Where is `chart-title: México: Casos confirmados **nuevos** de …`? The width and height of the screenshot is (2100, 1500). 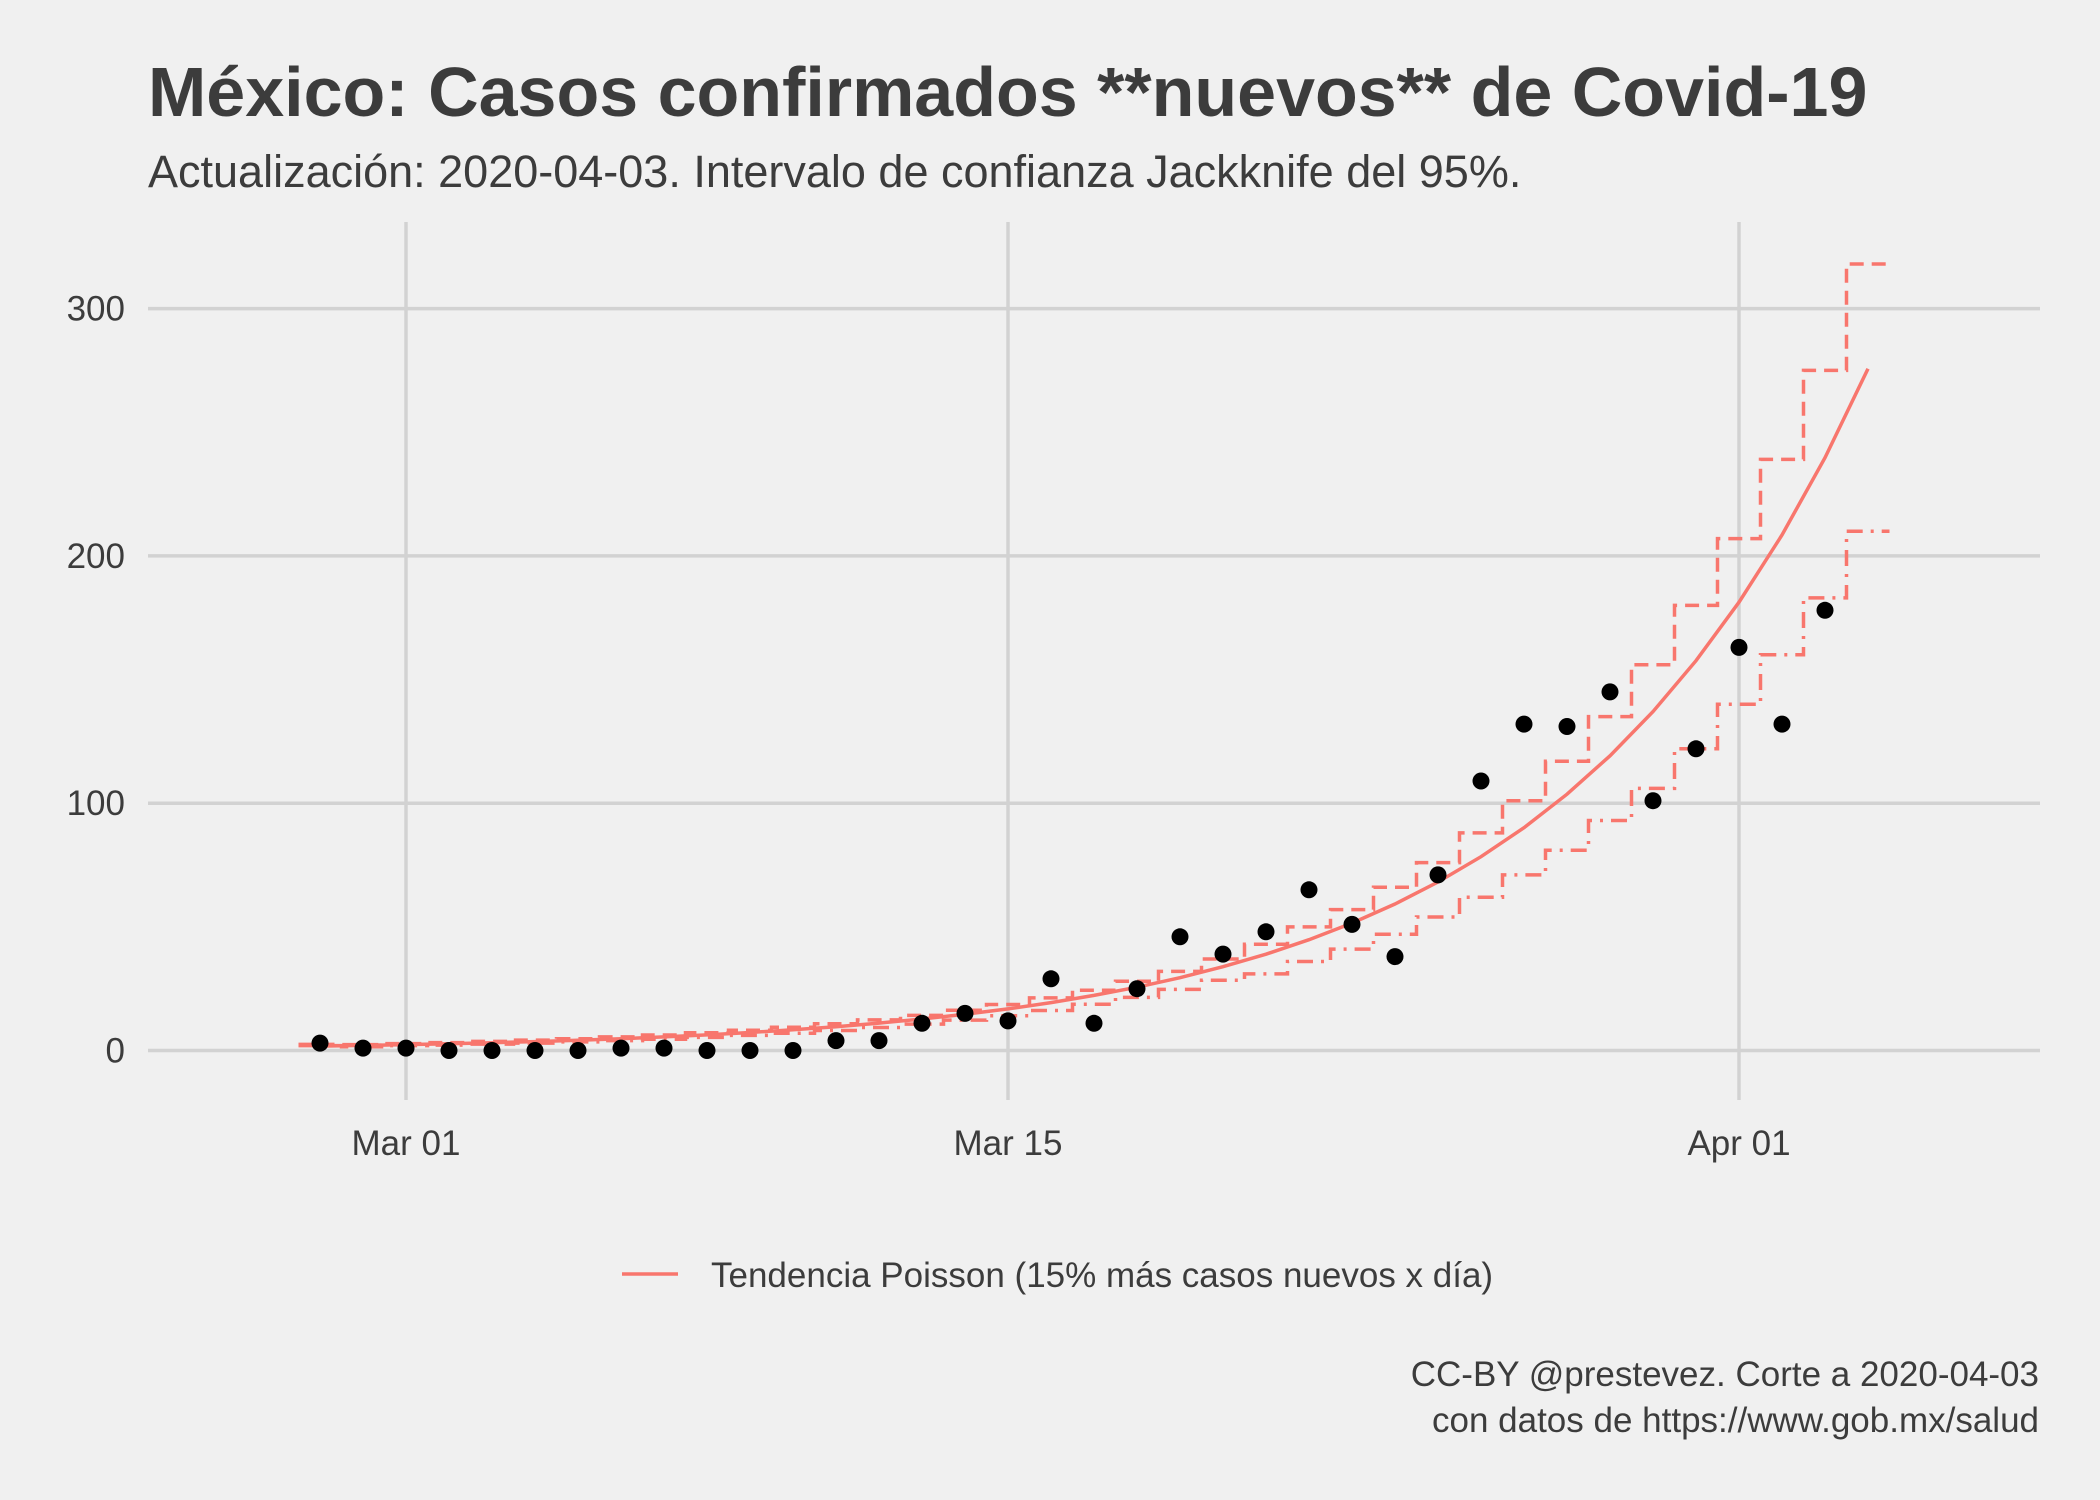
chart-title: México: Casos confirmados **nuevos** de … is located at coordinates (1008, 92).